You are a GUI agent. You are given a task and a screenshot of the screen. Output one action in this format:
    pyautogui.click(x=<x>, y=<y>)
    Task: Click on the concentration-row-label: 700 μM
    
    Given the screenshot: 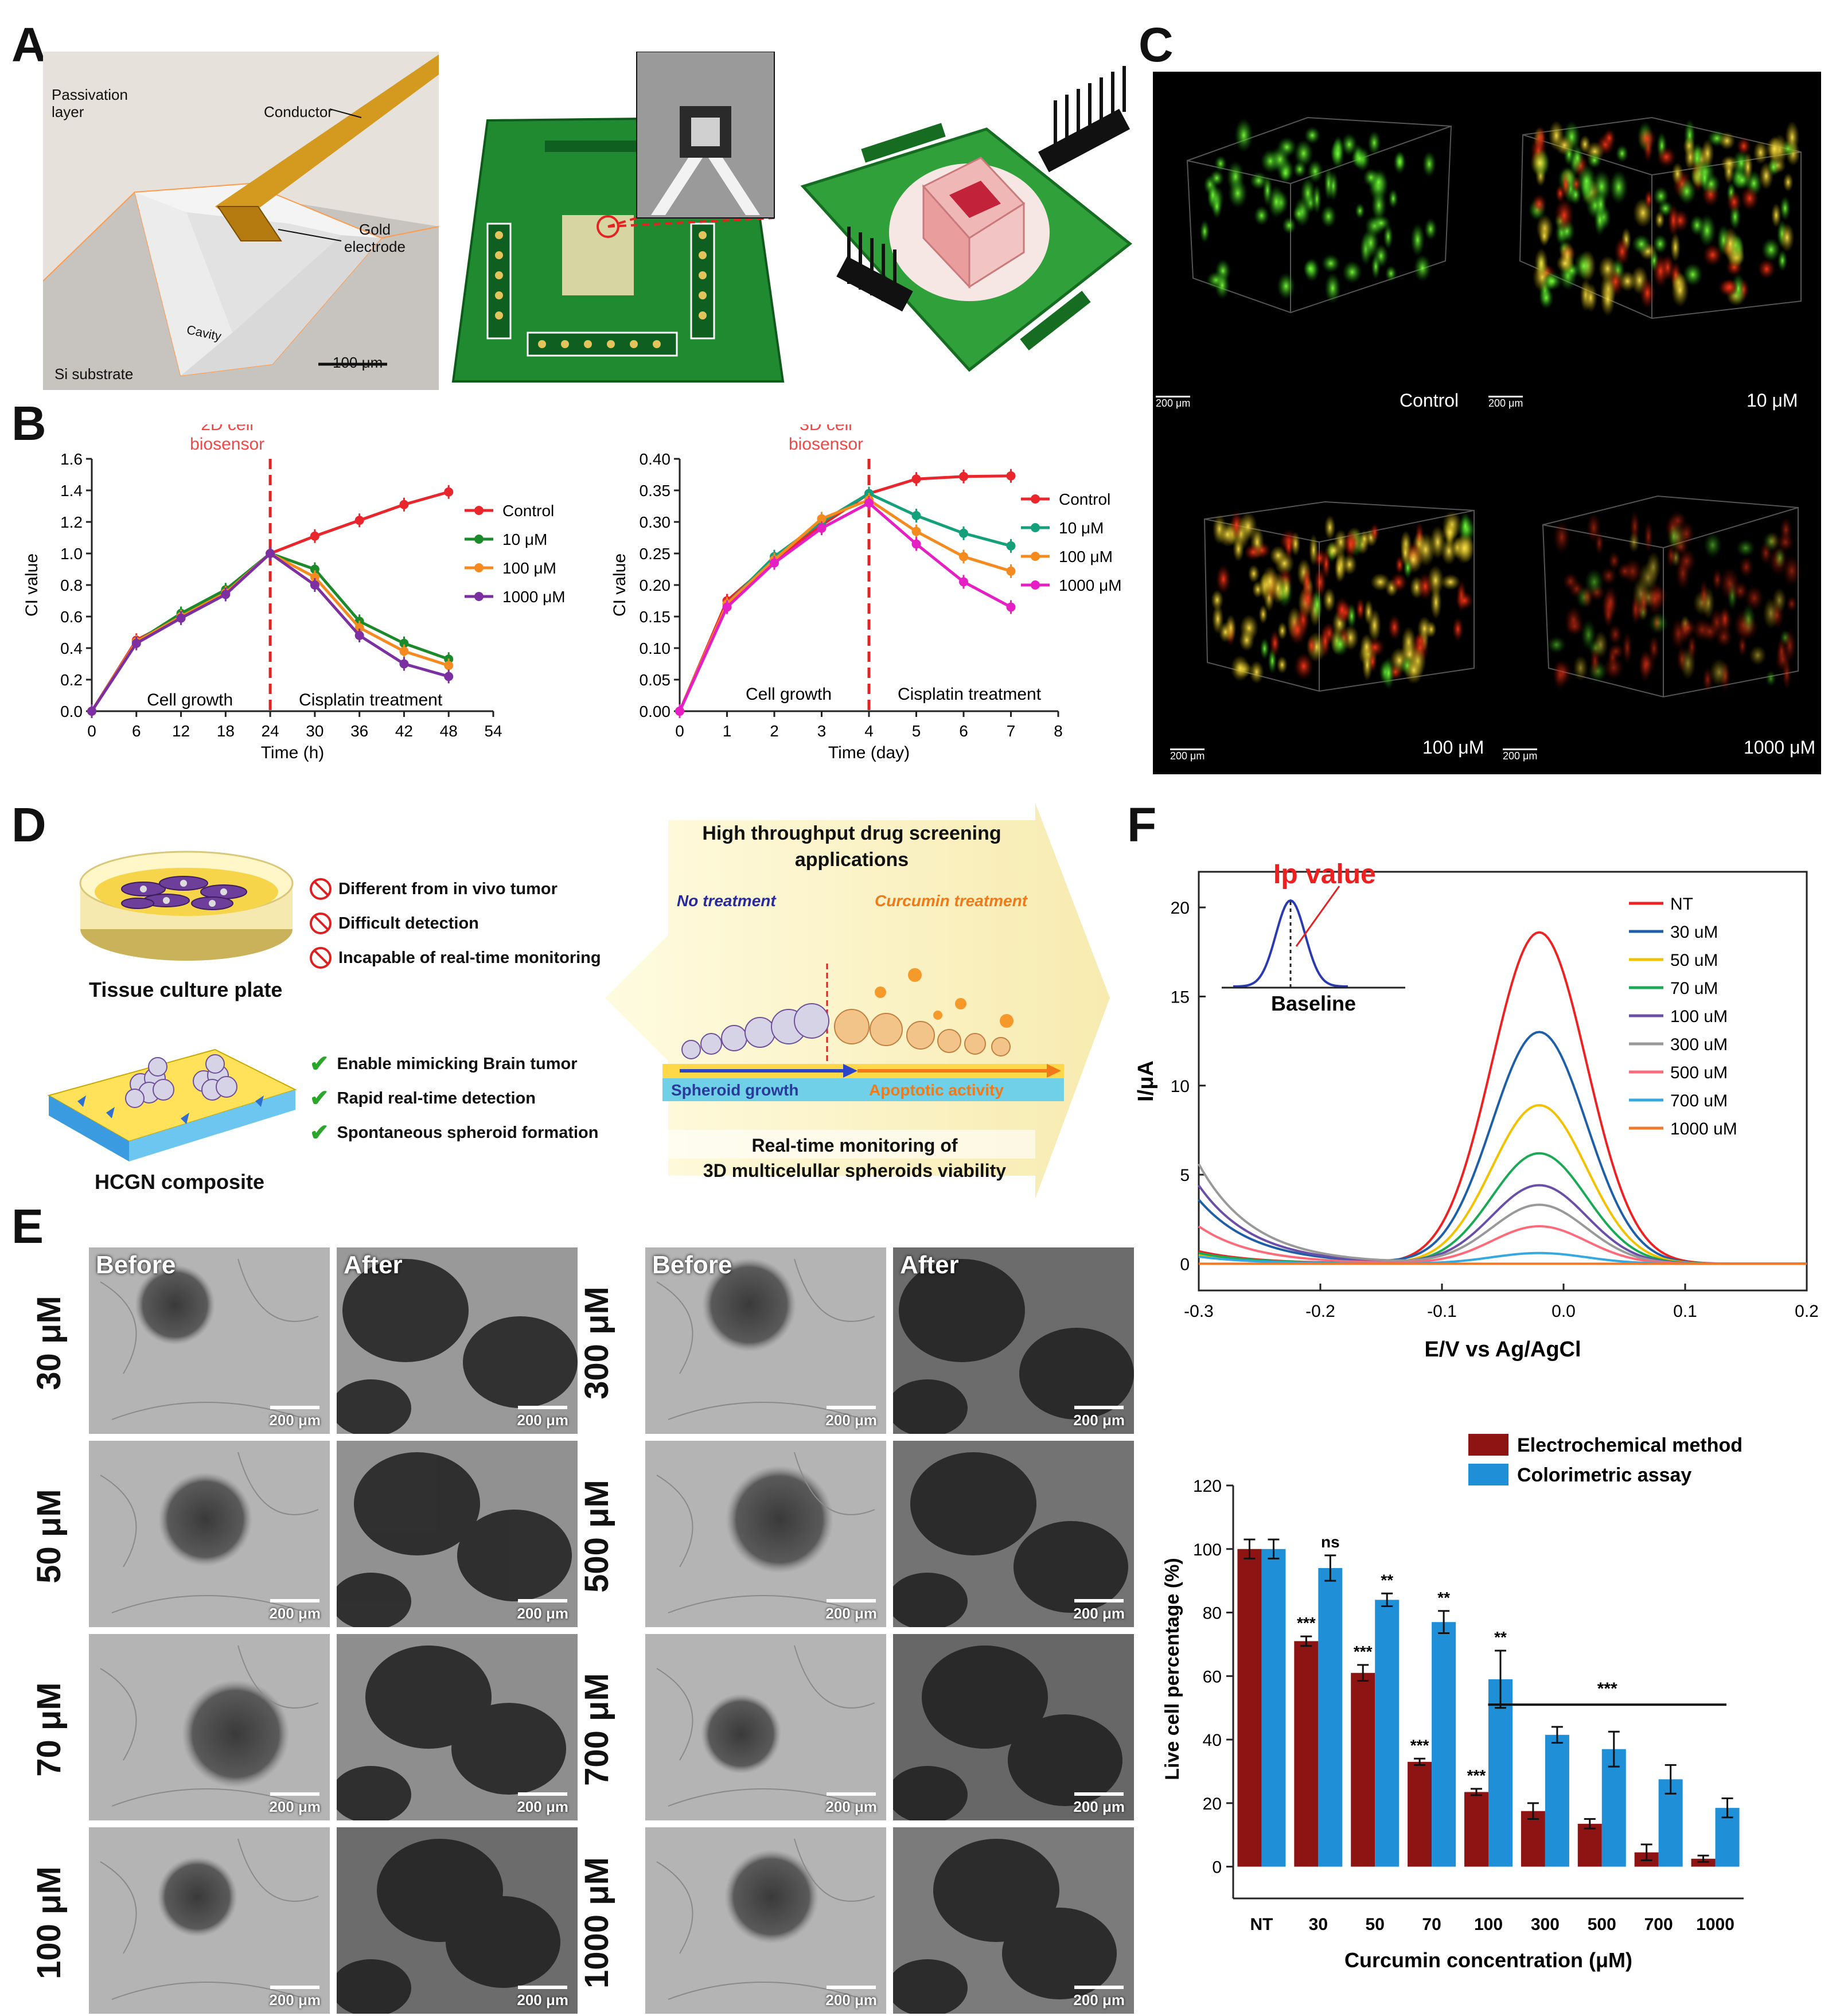 What is the action you would take?
    pyautogui.click(x=596, y=1729)
    